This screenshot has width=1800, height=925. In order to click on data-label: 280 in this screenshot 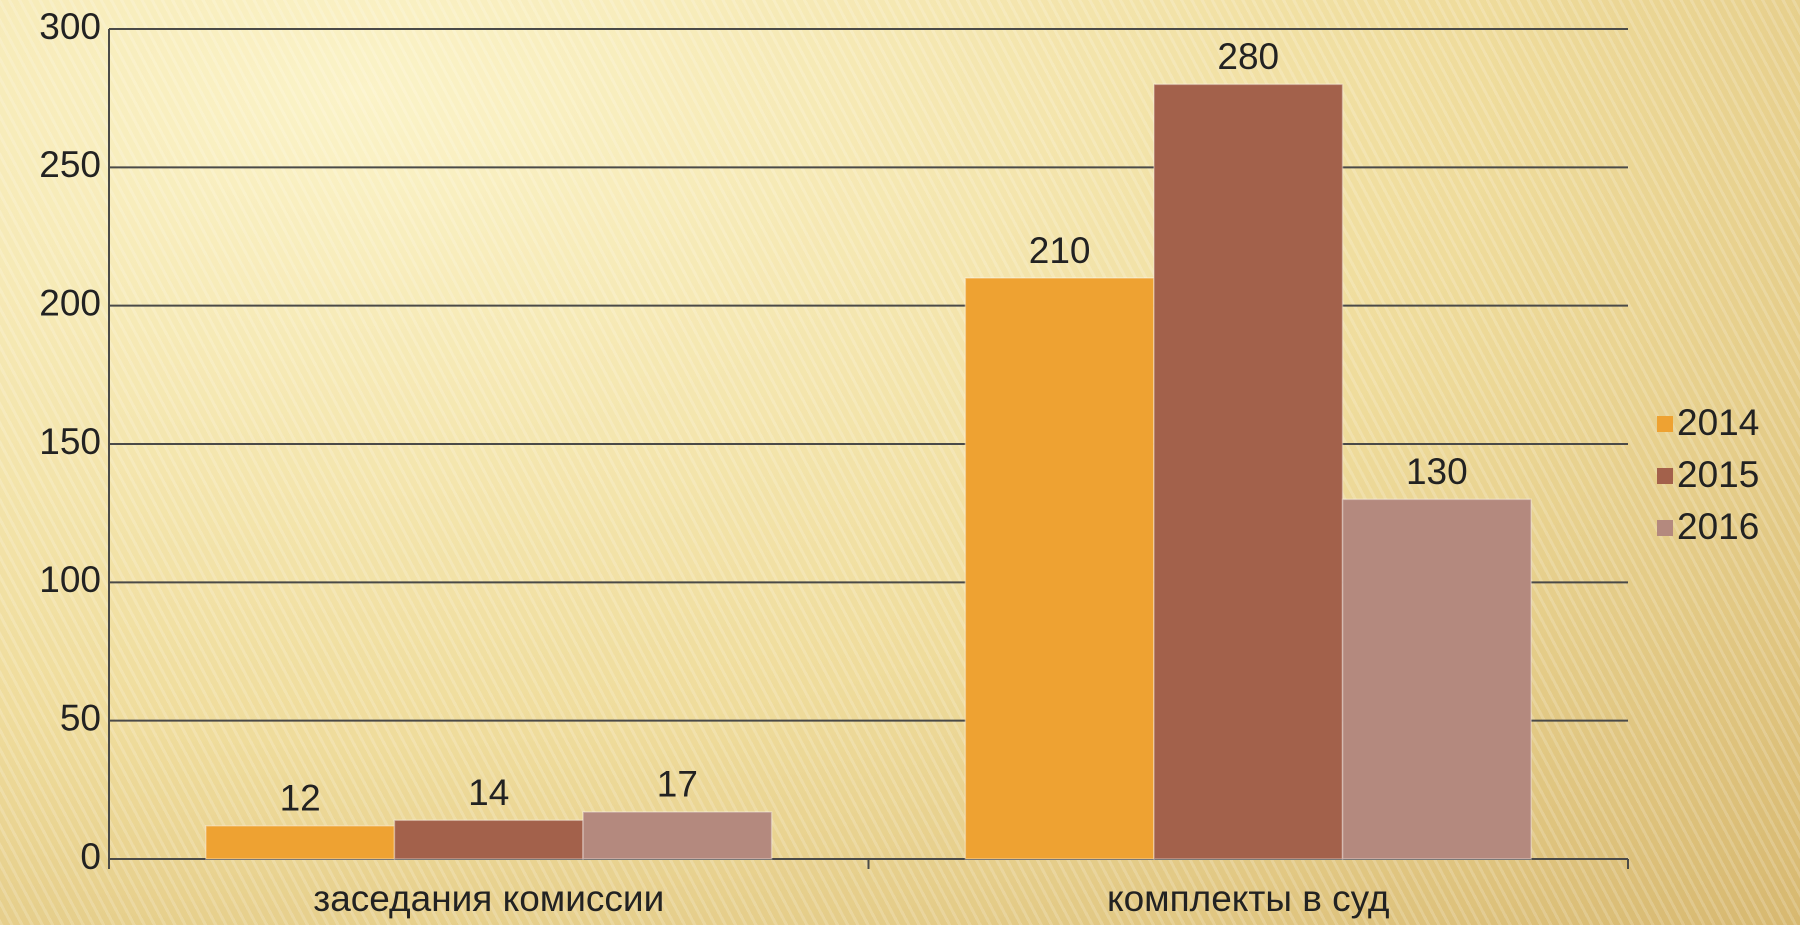, I will do `click(1248, 56)`.